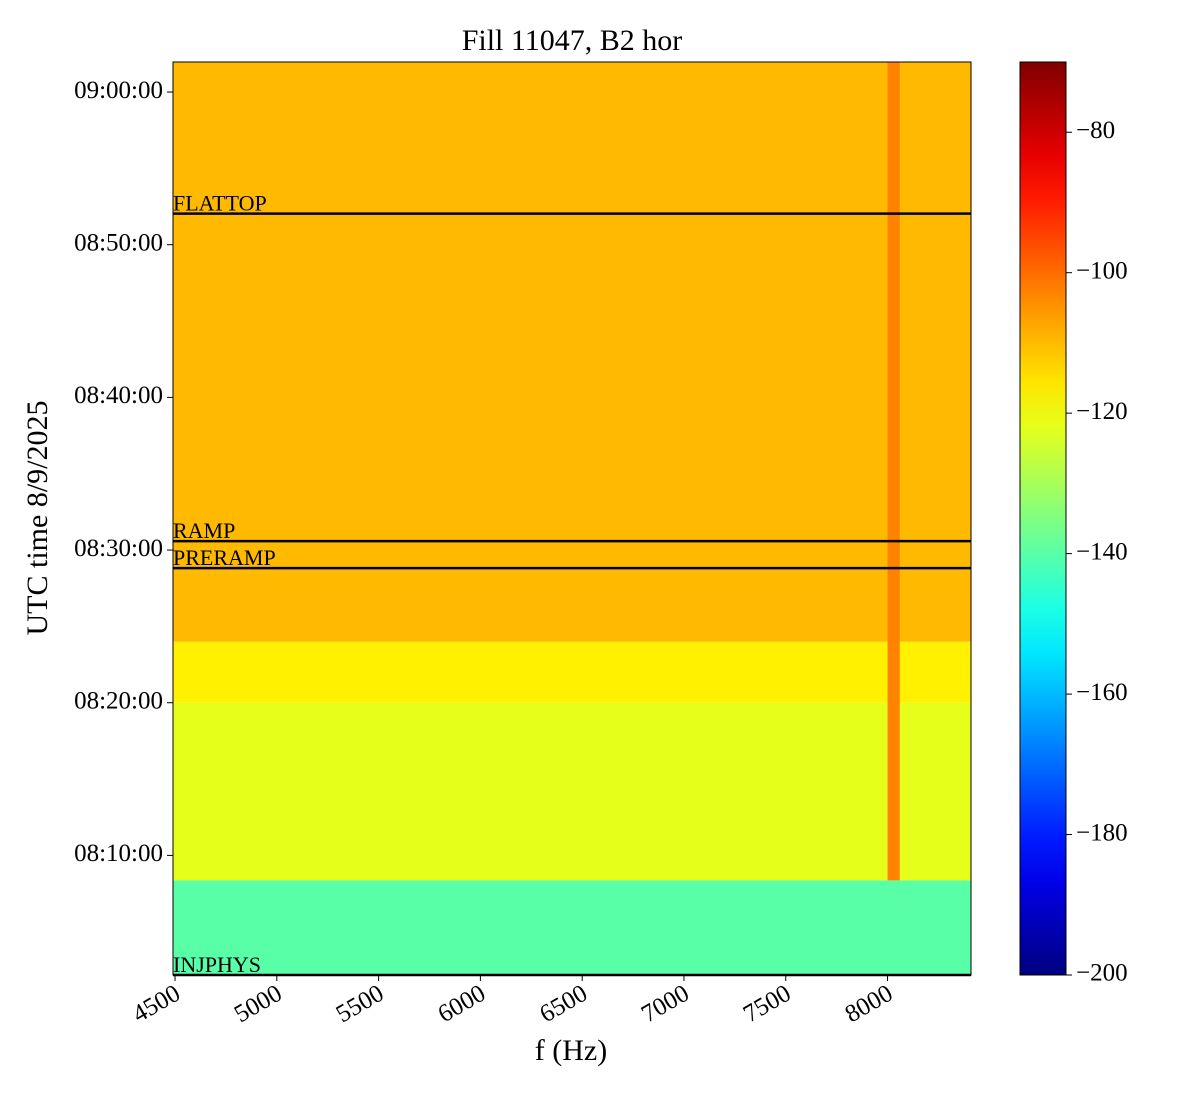 This screenshot has width=1200, height=1105. What do you see at coordinates (118, 700) in the screenshot?
I see `y-tick-label: 08:20:00` at bounding box center [118, 700].